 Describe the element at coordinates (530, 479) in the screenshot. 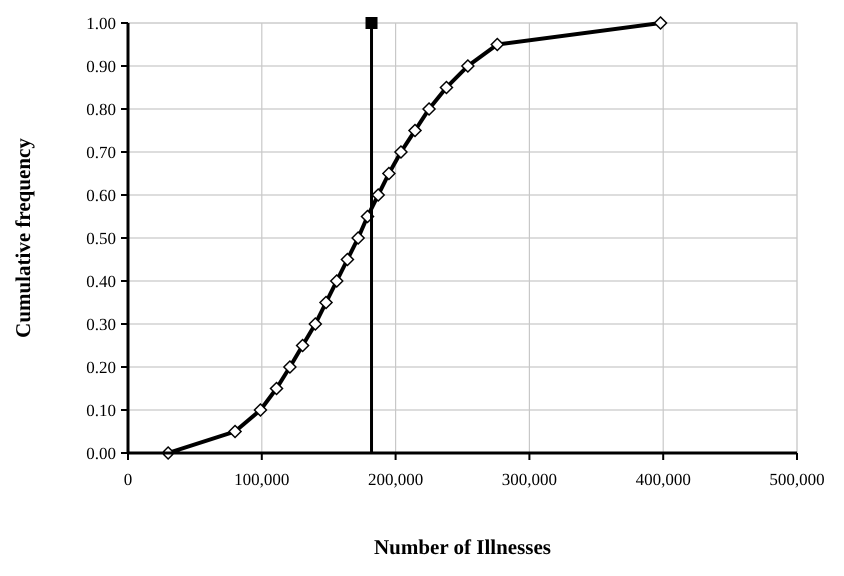

I see `x-tick-label: 300,000` at that location.